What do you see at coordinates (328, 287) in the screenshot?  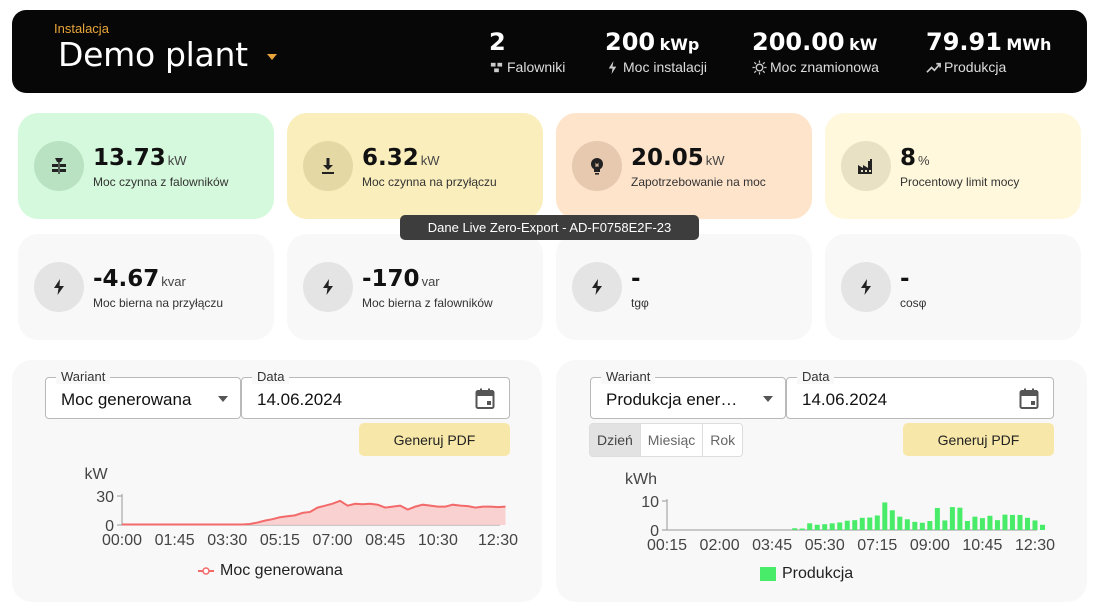 I see `bolt-icon` at bounding box center [328, 287].